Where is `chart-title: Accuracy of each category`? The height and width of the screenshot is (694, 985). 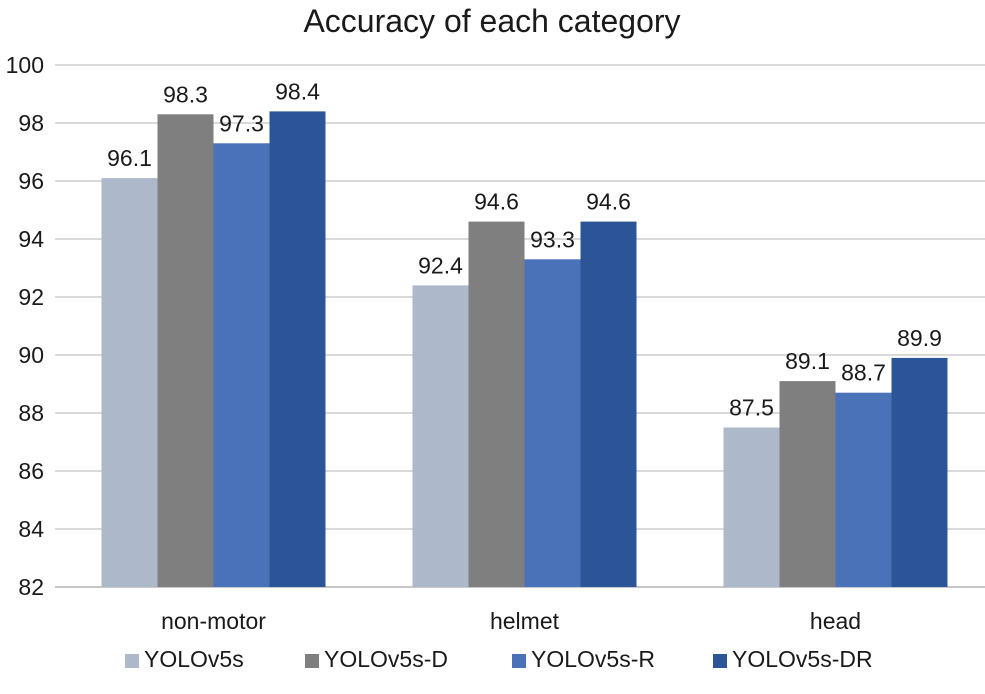 chart-title: Accuracy of each category is located at coordinates (491, 21).